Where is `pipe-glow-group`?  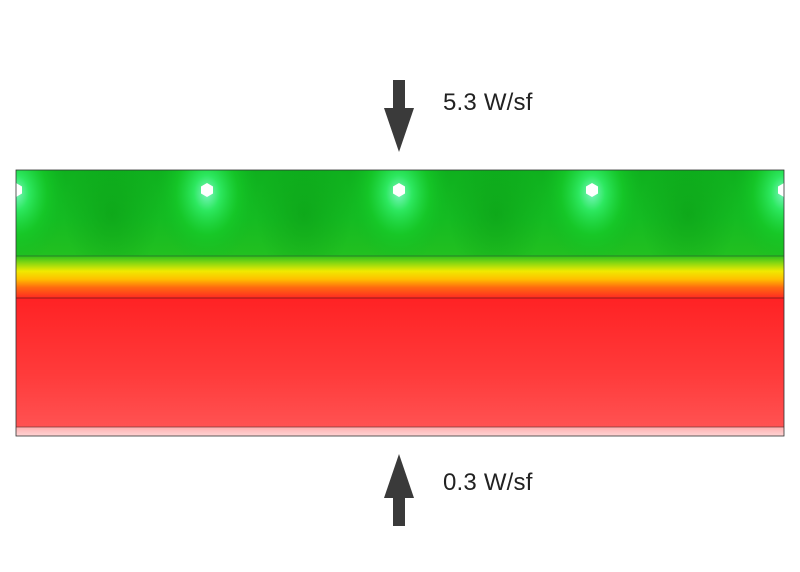 pipe-glow-group is located at coordinates (400, 213).